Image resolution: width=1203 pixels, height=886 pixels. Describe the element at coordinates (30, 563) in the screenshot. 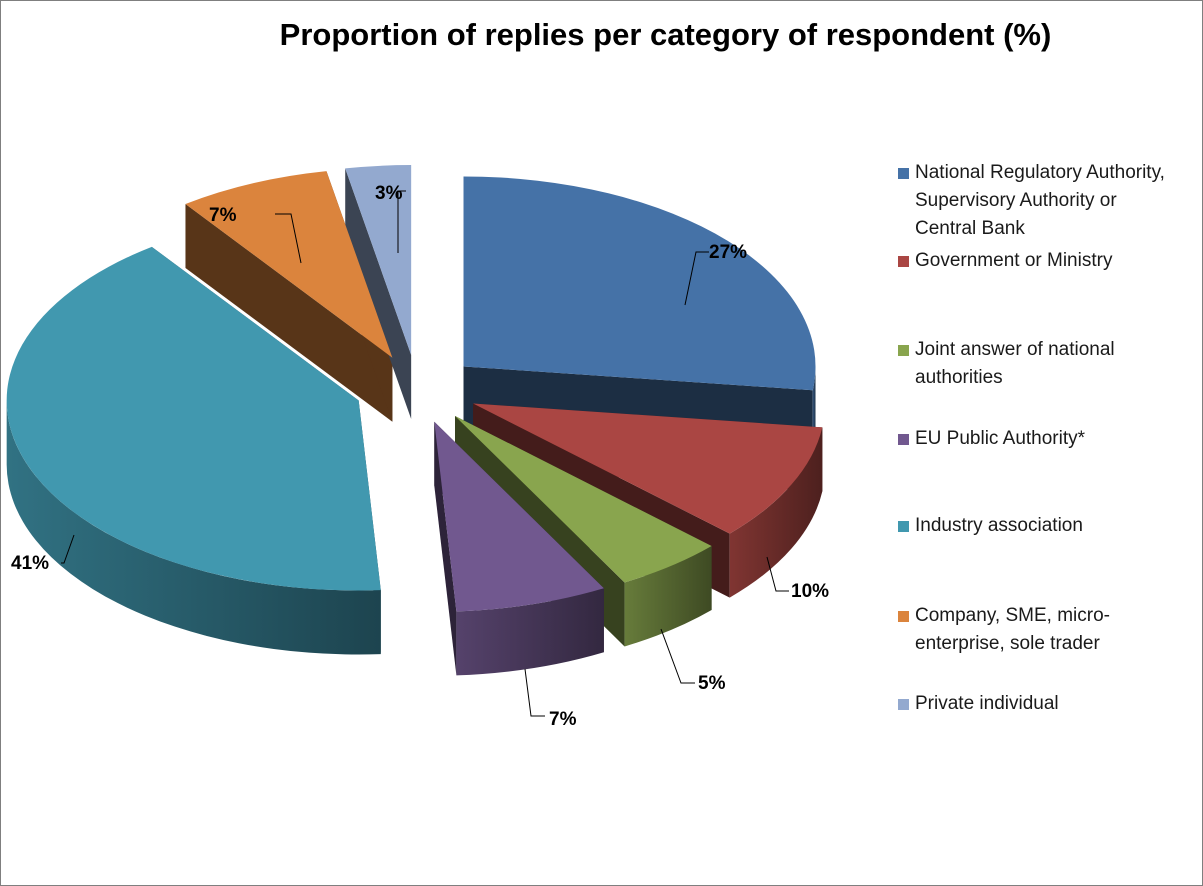

I see `data-label: 41%` at that location.